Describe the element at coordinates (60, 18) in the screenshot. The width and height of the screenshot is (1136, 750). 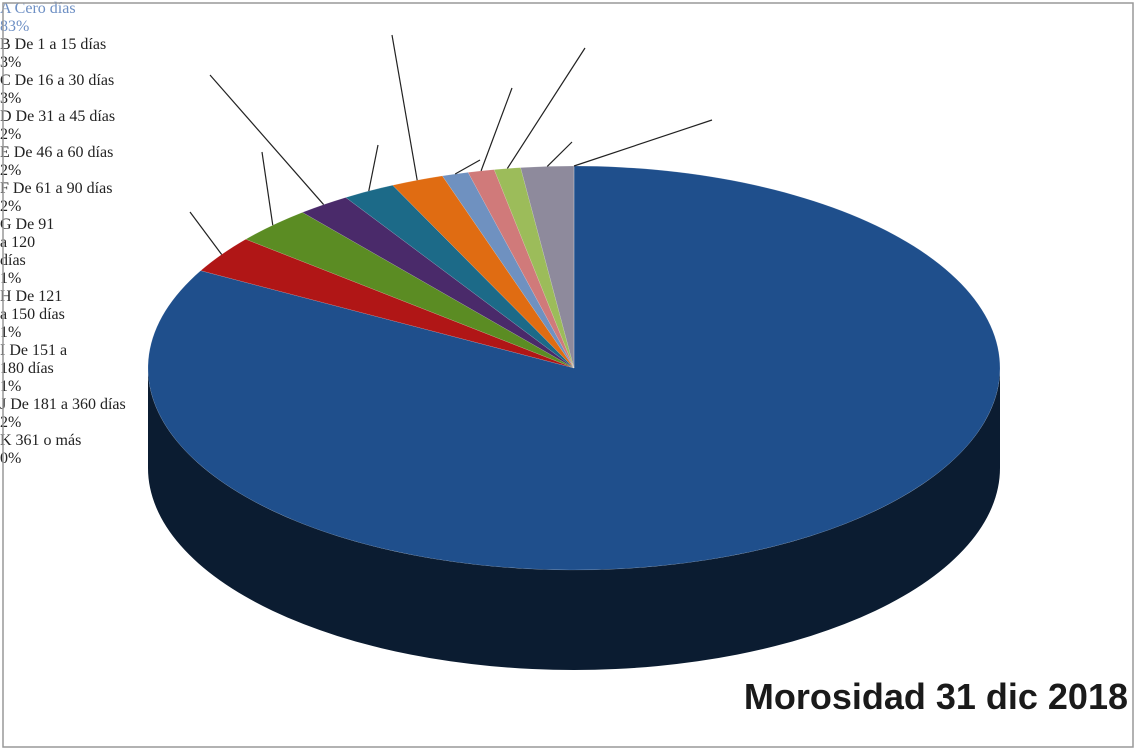
I see `data-label: A Cero días 83%` at that location.